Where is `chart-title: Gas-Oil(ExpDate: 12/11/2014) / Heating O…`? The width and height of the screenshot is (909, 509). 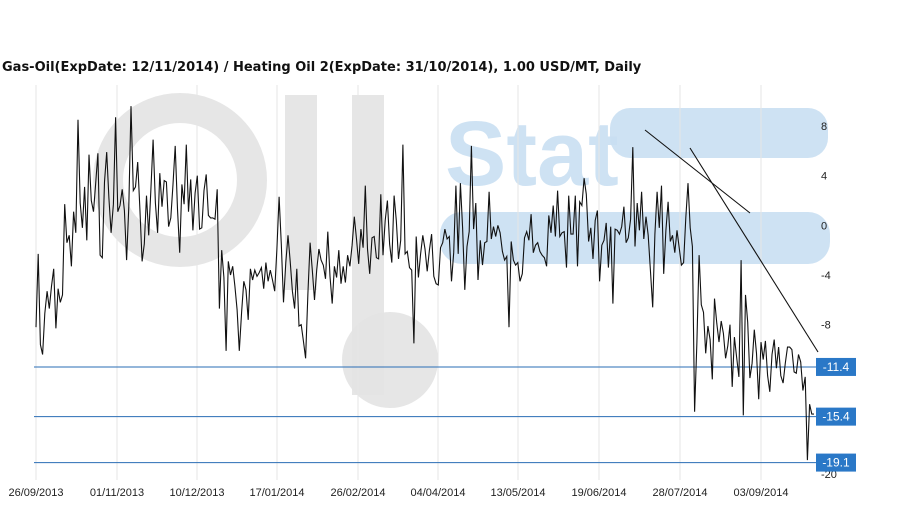
chart-title: Gas-Oil(ExpDate: 12/11/2014) / Heating O… is located at coordinates (322, 67).